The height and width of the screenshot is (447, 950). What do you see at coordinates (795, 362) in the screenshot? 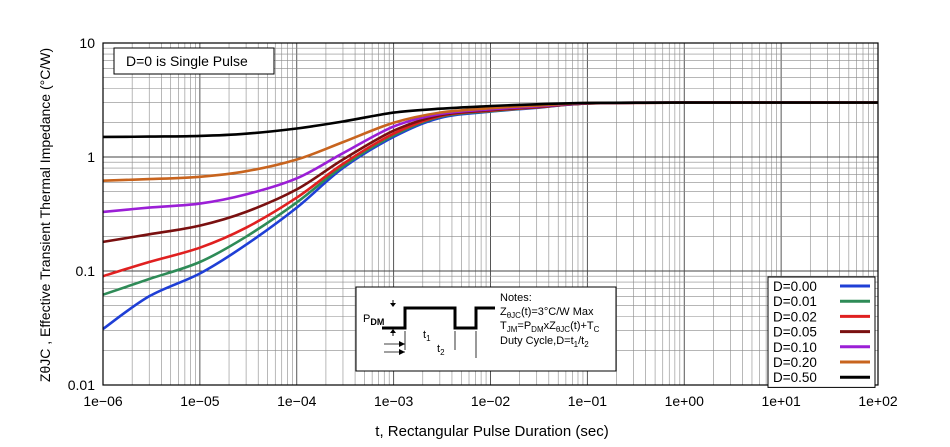
I see `legend-entry-label: D=0.20` at bounding box center [795, 362].